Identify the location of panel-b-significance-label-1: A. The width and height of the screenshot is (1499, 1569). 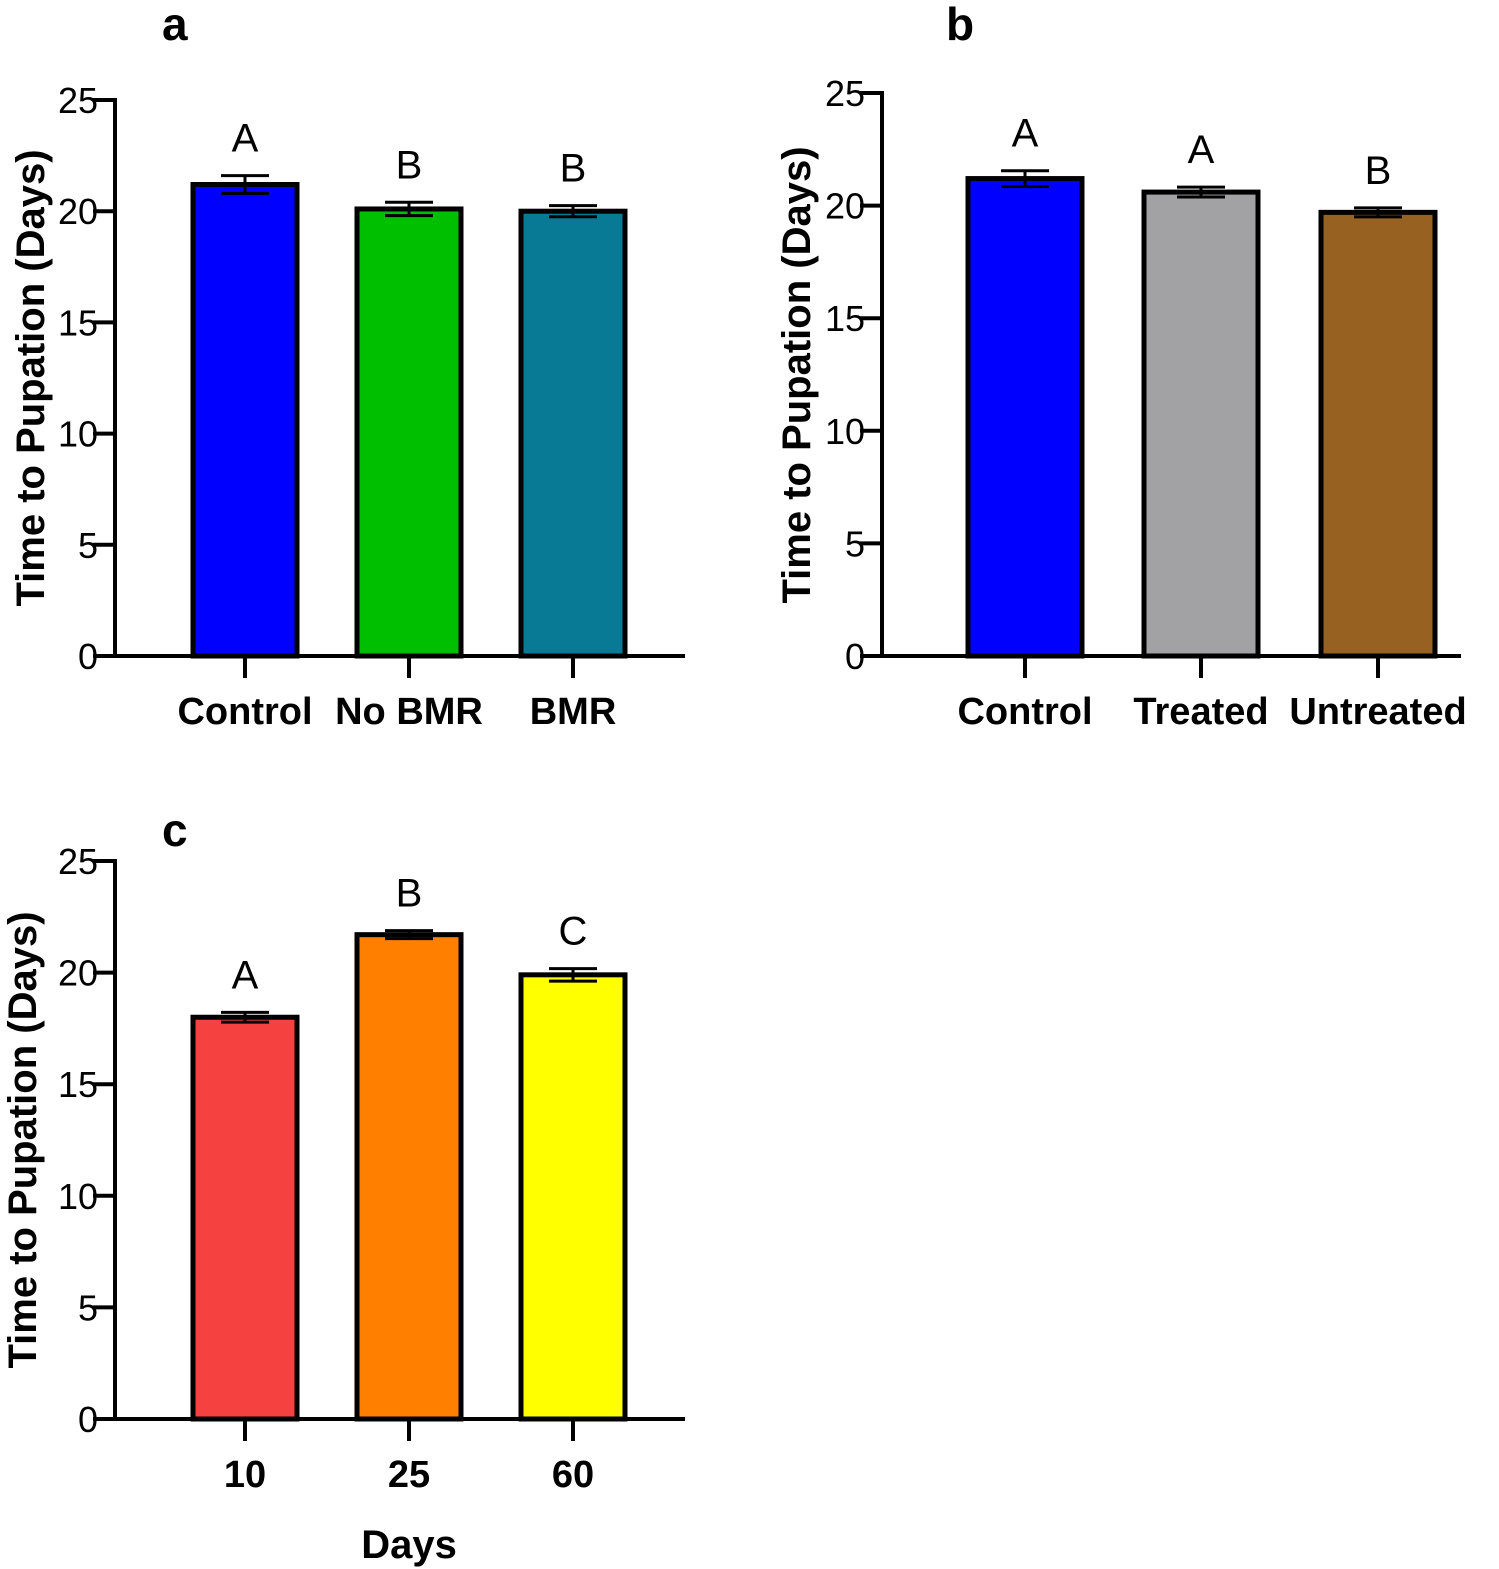
(1025, 134).